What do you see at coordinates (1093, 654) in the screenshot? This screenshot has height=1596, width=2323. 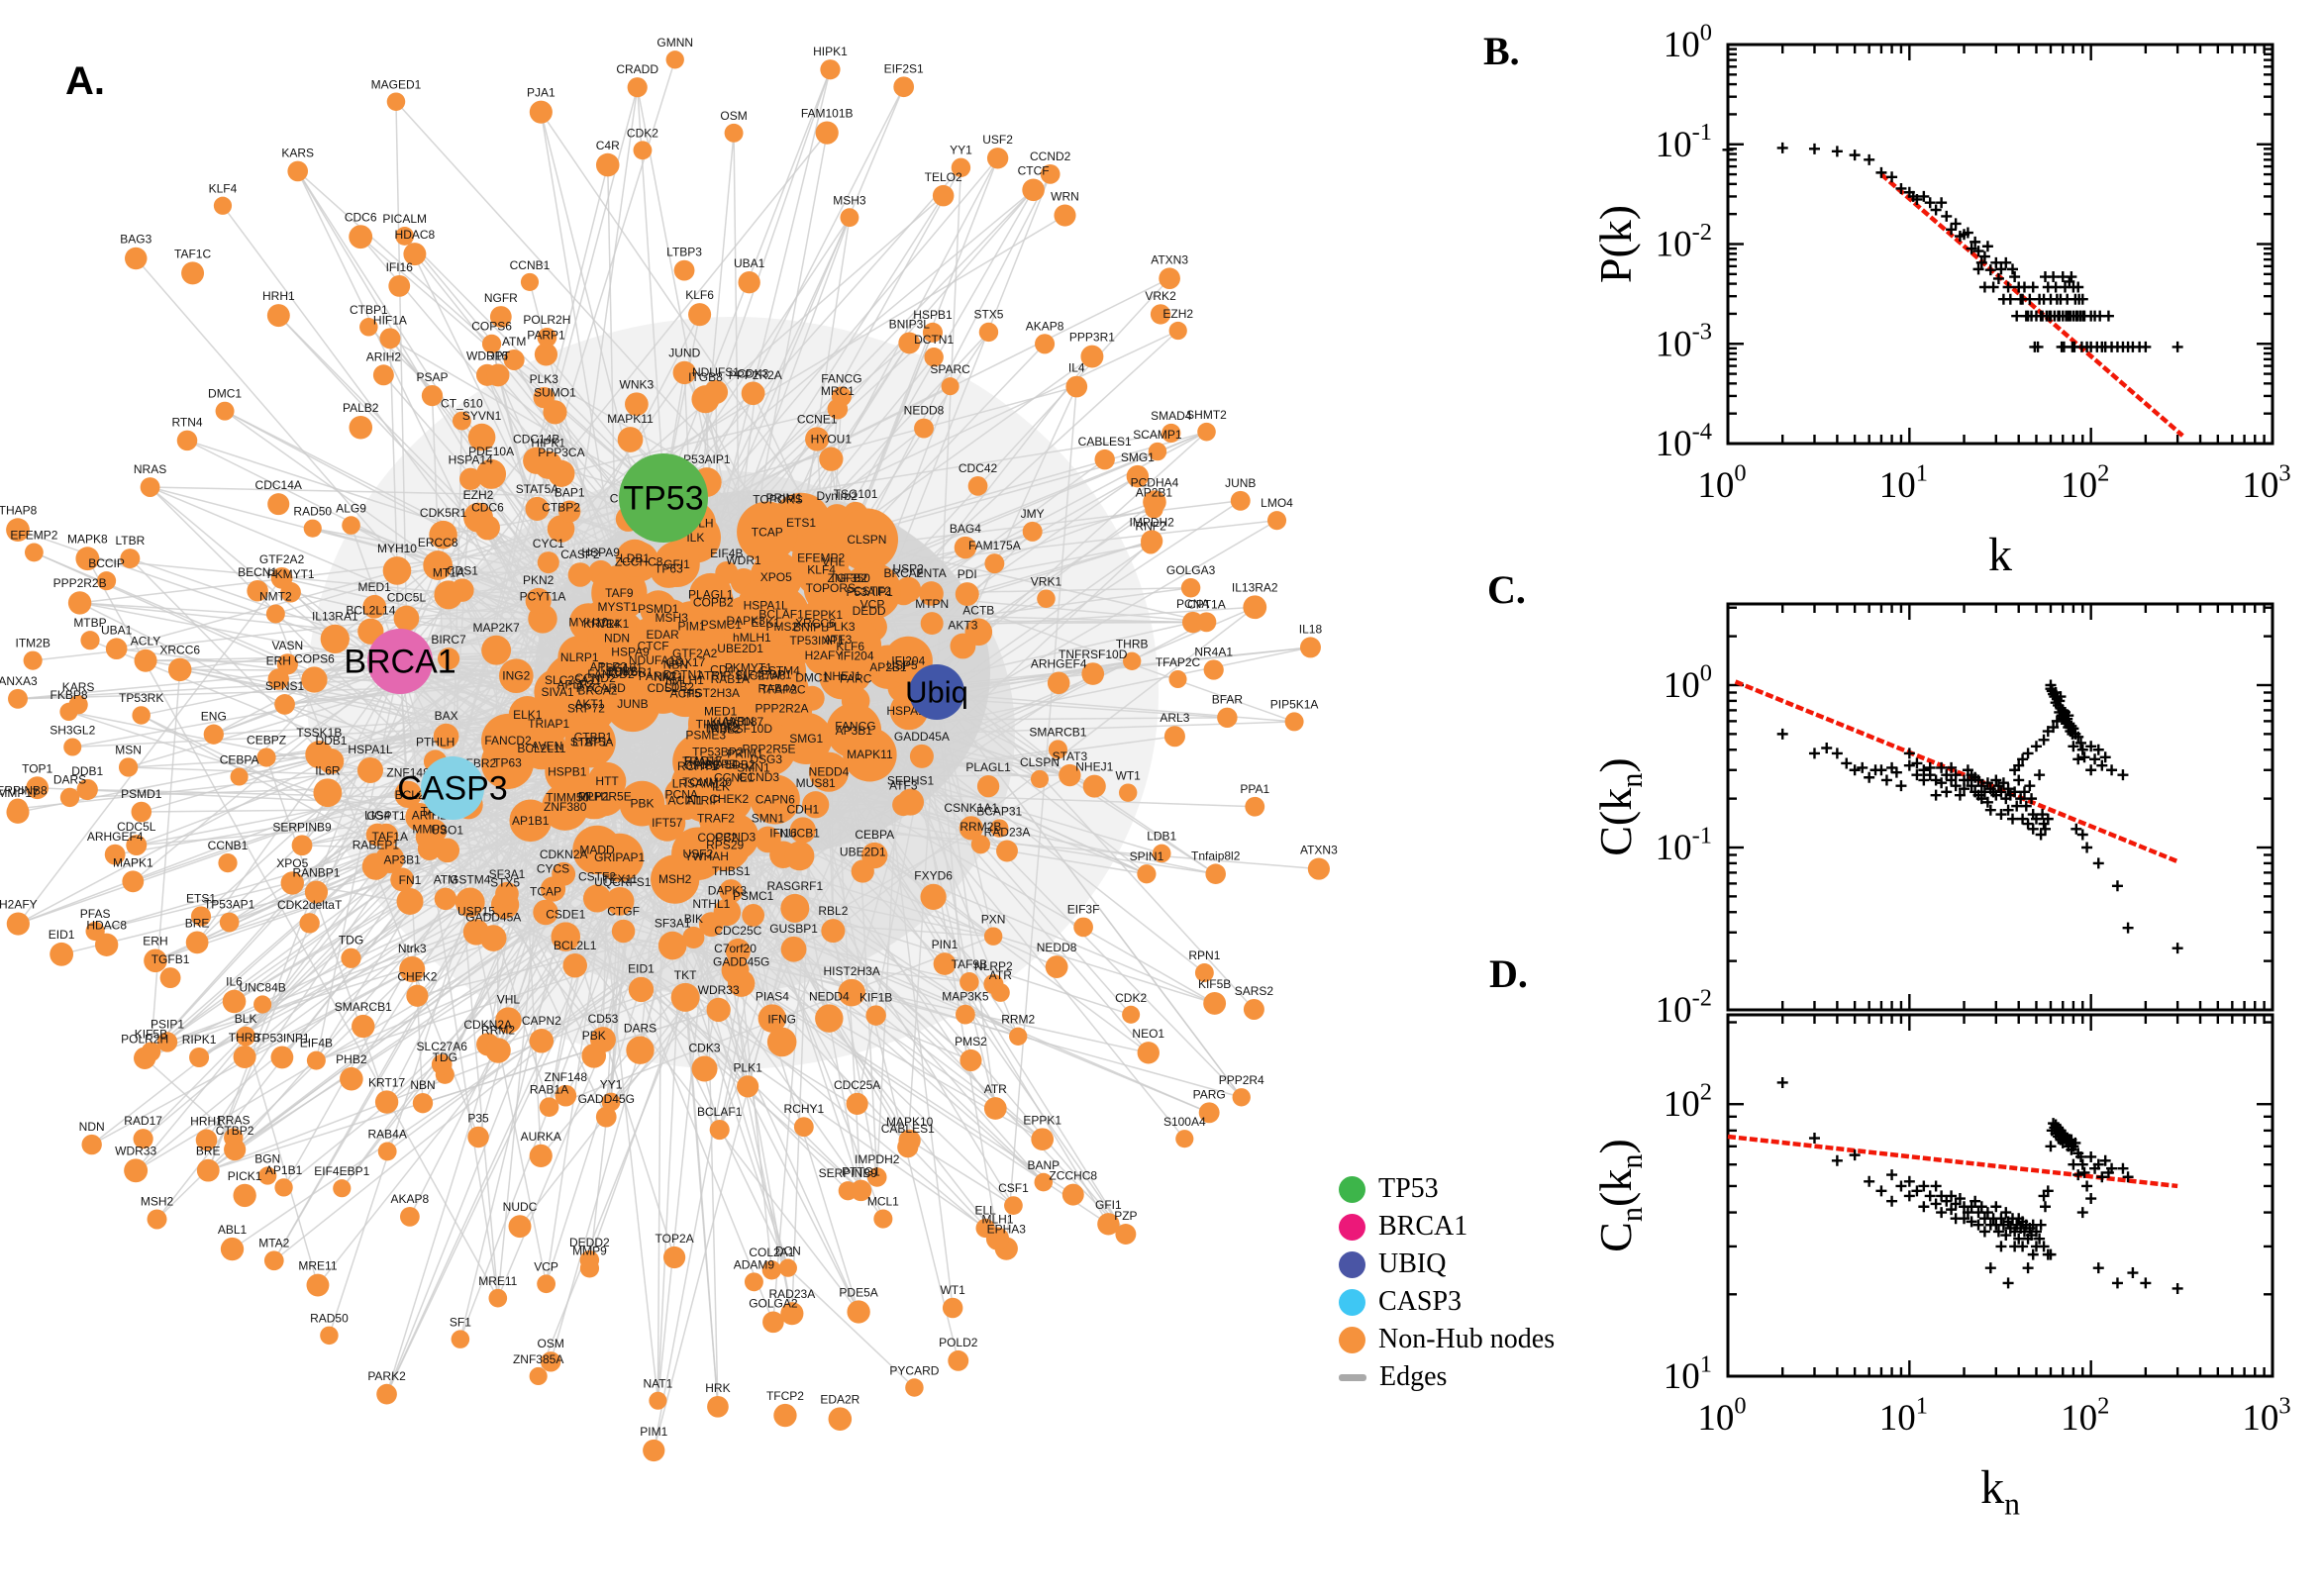 I see `gene-label: TNFRSF10D` at bounding box center [1093, 654].